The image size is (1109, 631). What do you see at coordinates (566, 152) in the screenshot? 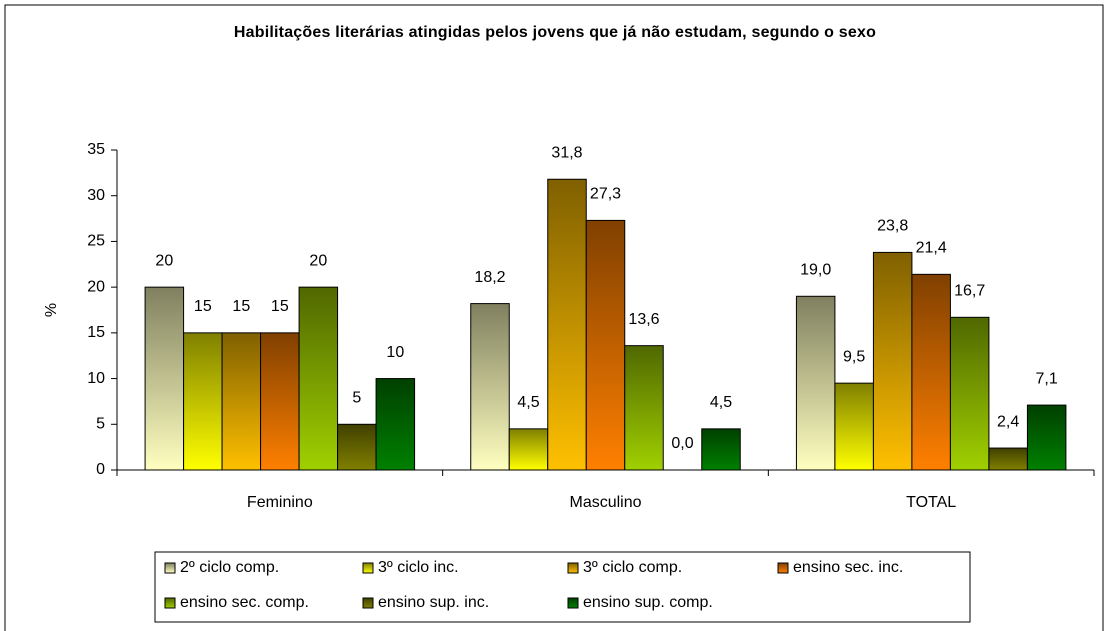
I see `data-label: 31,8` at bounding box center [566, 152].